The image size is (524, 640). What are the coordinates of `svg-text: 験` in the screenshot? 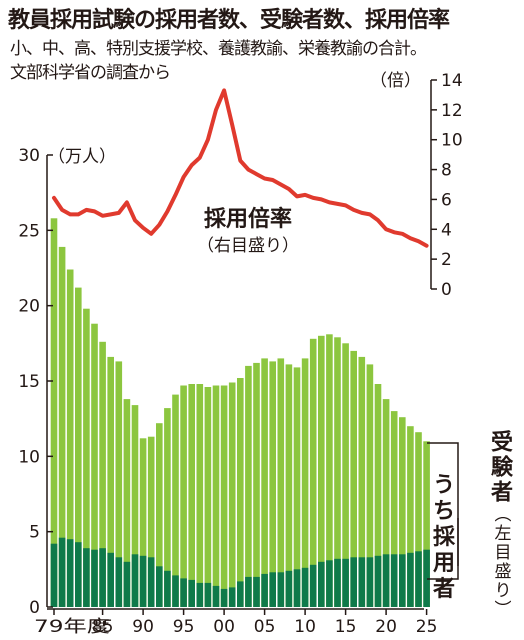 It's located at (502, 467).